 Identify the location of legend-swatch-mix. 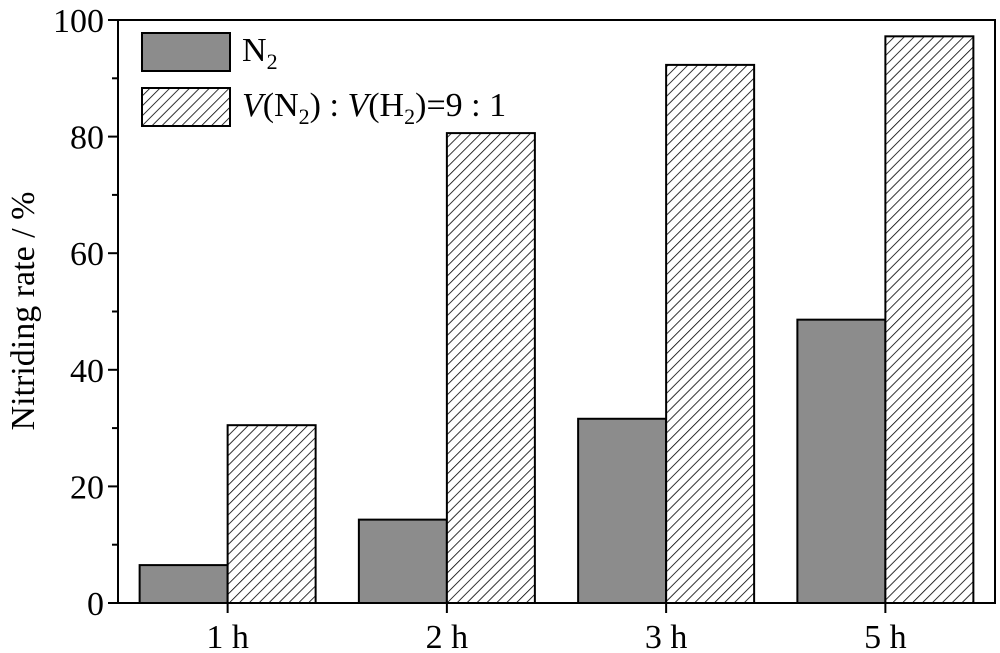
(186, 107).